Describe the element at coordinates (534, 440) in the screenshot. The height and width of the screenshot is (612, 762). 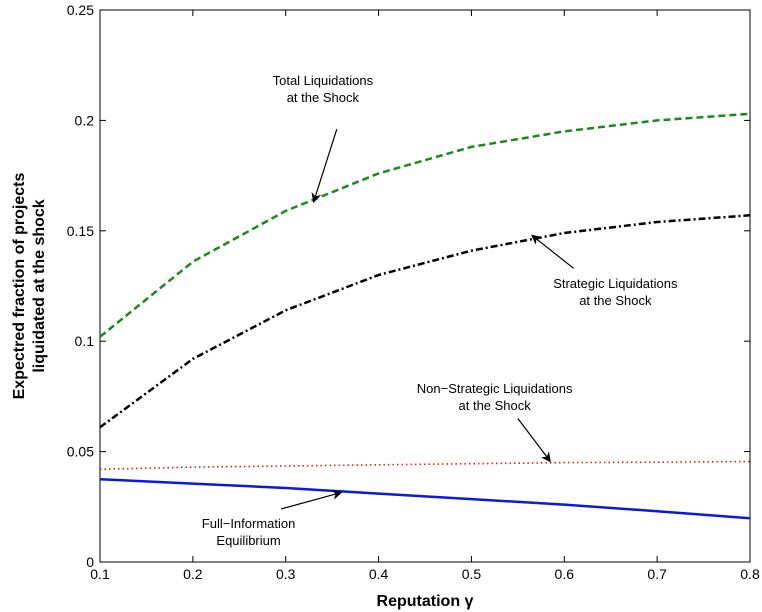
I see `annotation-non-strategic-arrow` at that location.